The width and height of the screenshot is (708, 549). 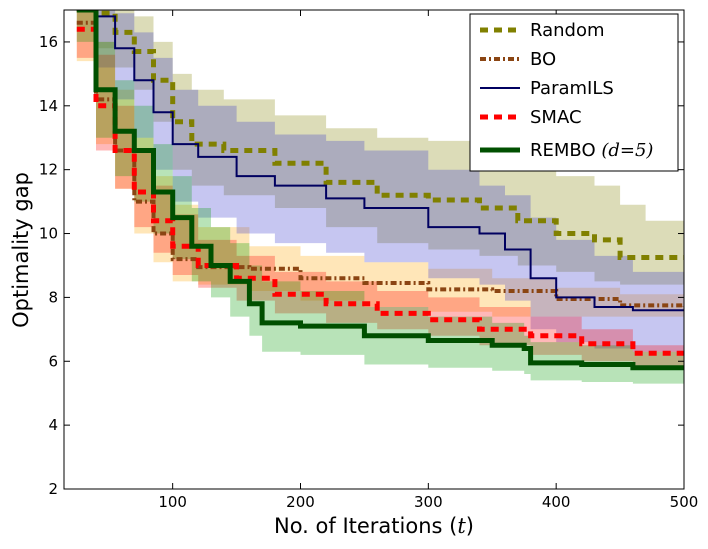 What do you see at coordinates (543, 59) in the screenshot?
I see `legend-label-bo: BO` at bounding box center [543, 59].